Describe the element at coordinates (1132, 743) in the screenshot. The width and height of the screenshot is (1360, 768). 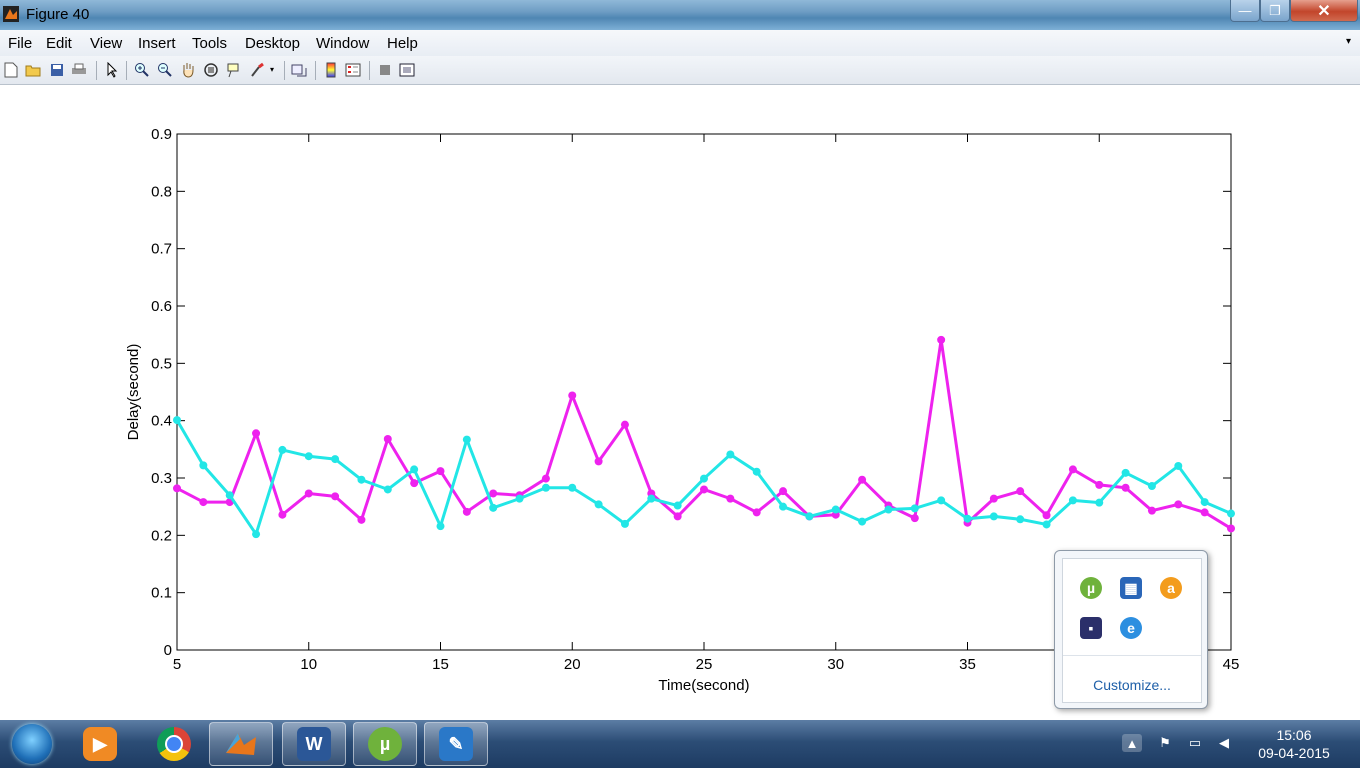
I see `show-hidden-icons-icon: ▲` at that location.